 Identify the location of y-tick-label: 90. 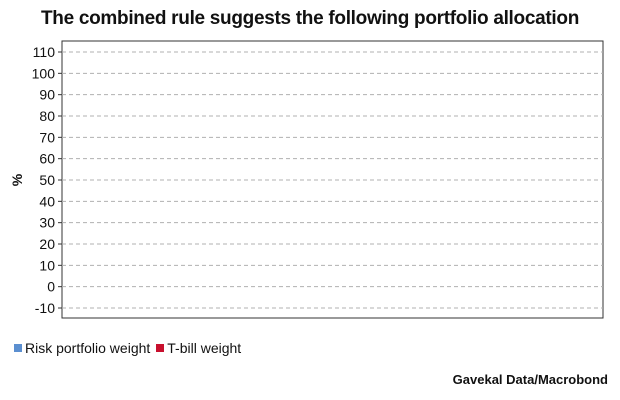
(47, 95).